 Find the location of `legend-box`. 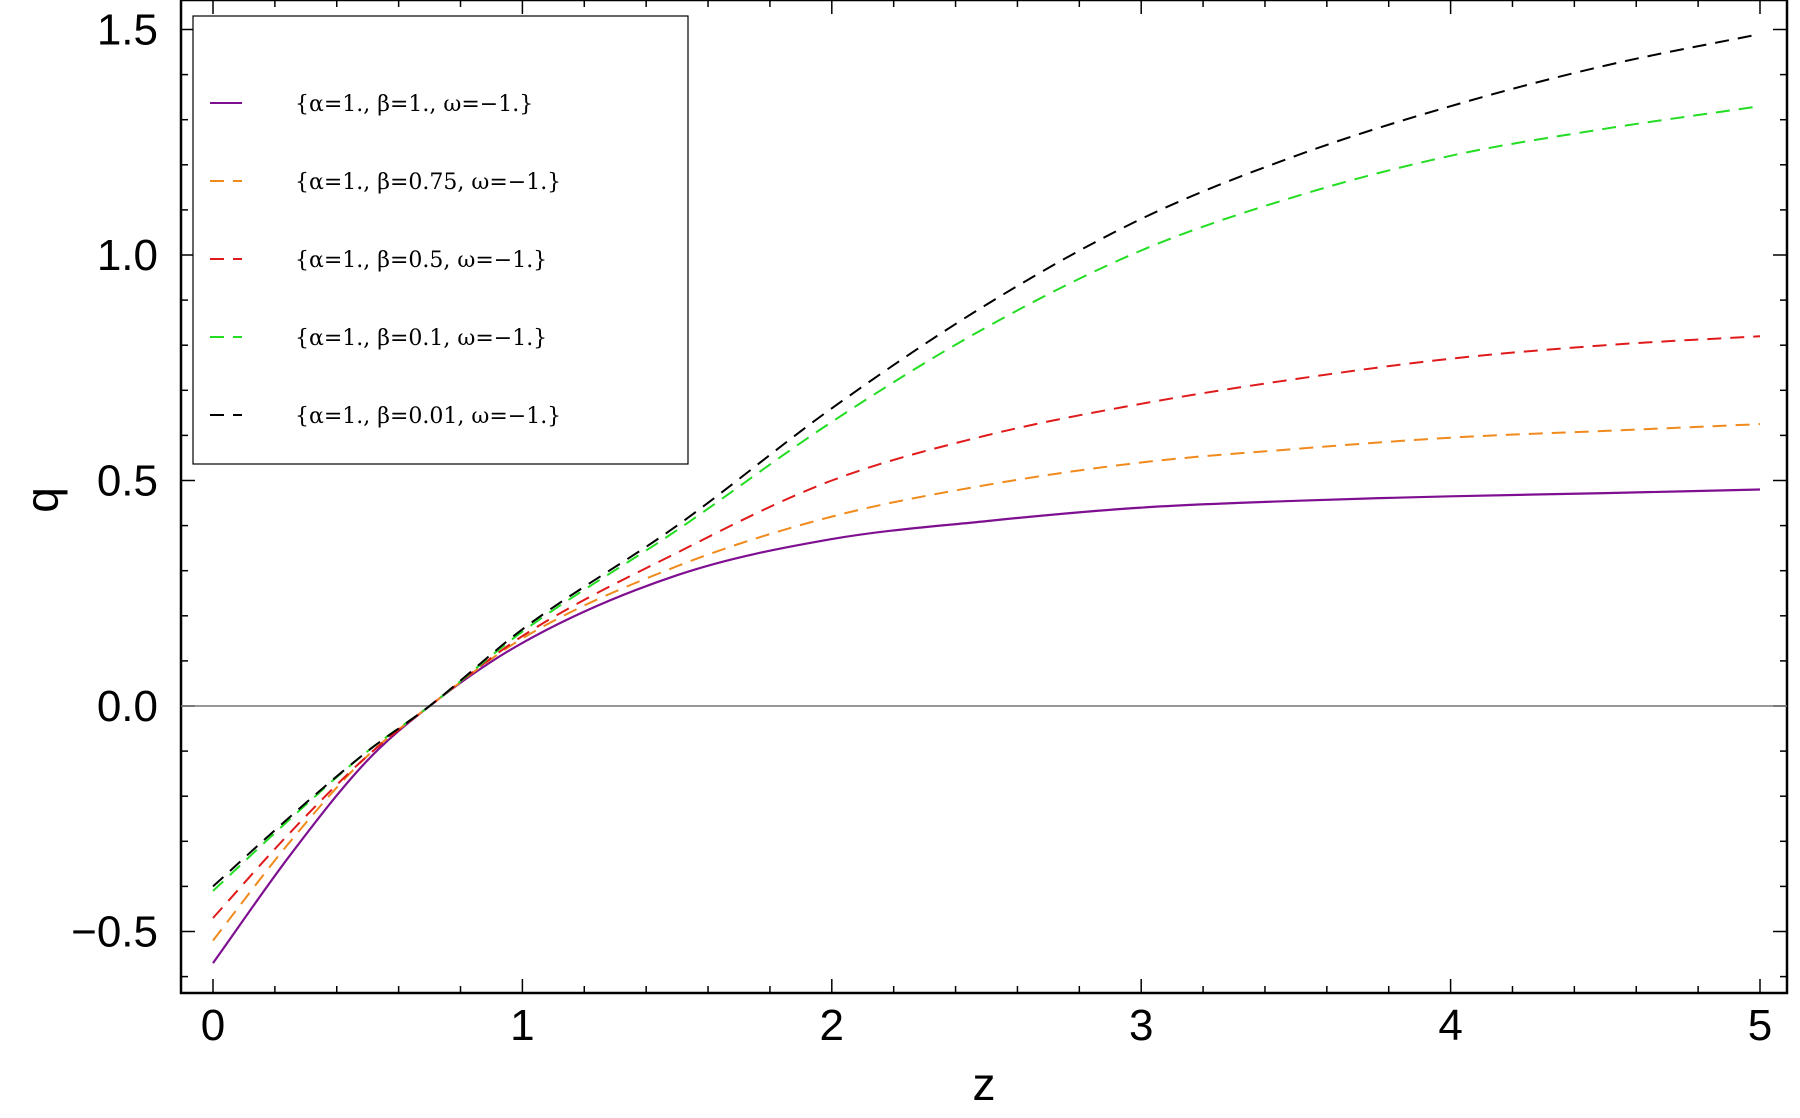

legend-box is located at coordinates (440, 240).